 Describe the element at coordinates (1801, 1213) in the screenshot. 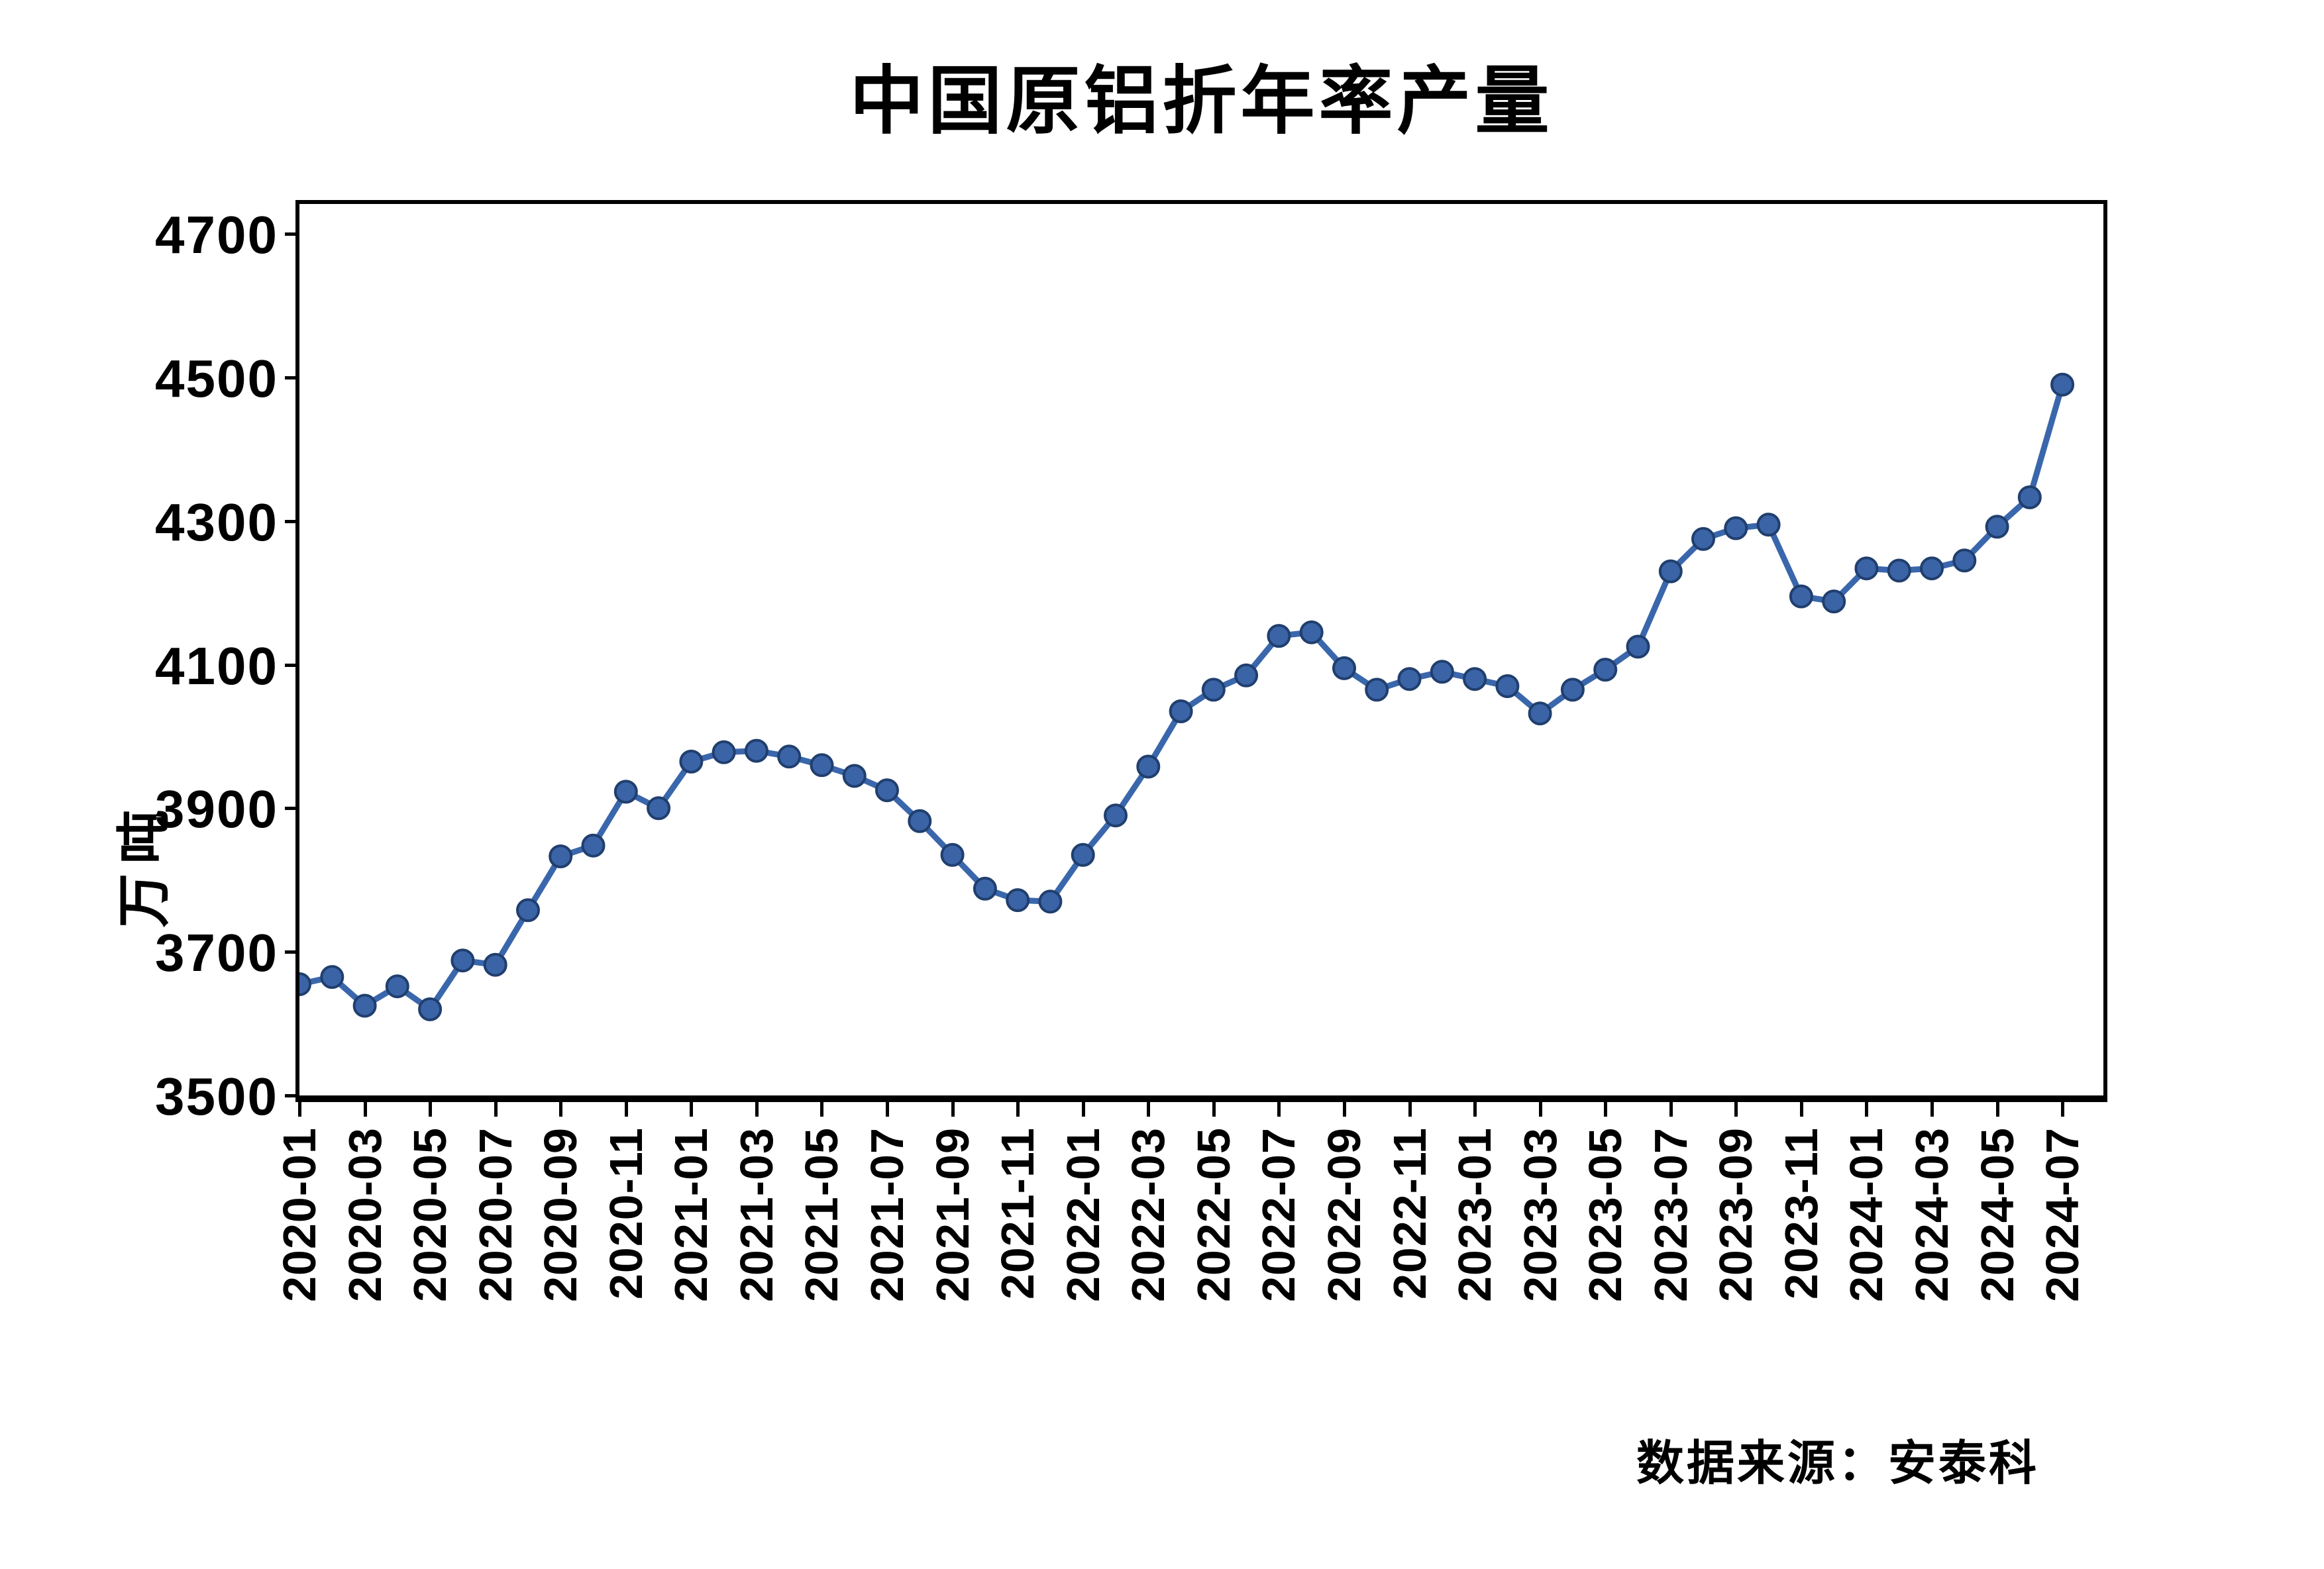

I see `x-tick-label-2023-11: 2023-11` at that location.